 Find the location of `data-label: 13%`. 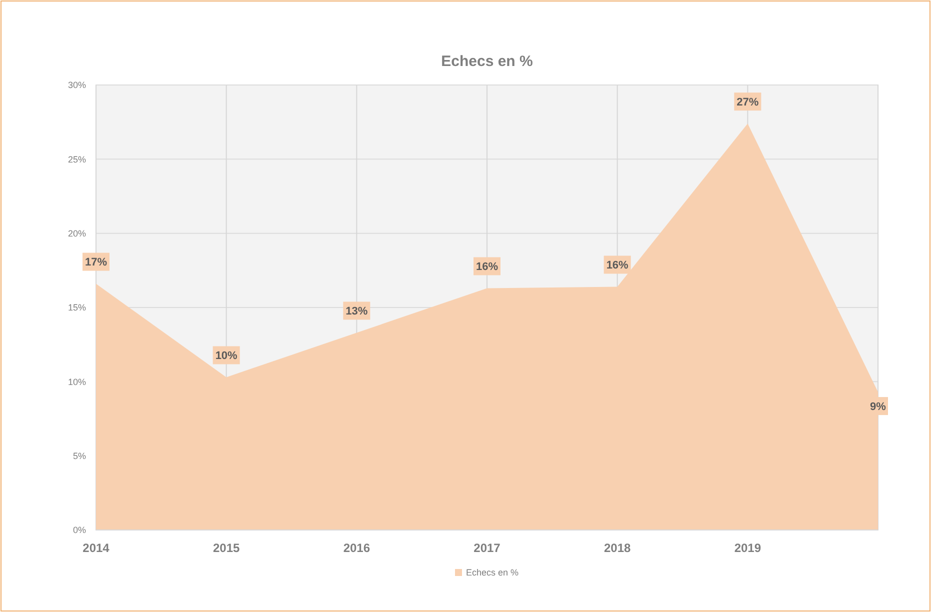

data-label: 13% is located at coordinates (357, 312).